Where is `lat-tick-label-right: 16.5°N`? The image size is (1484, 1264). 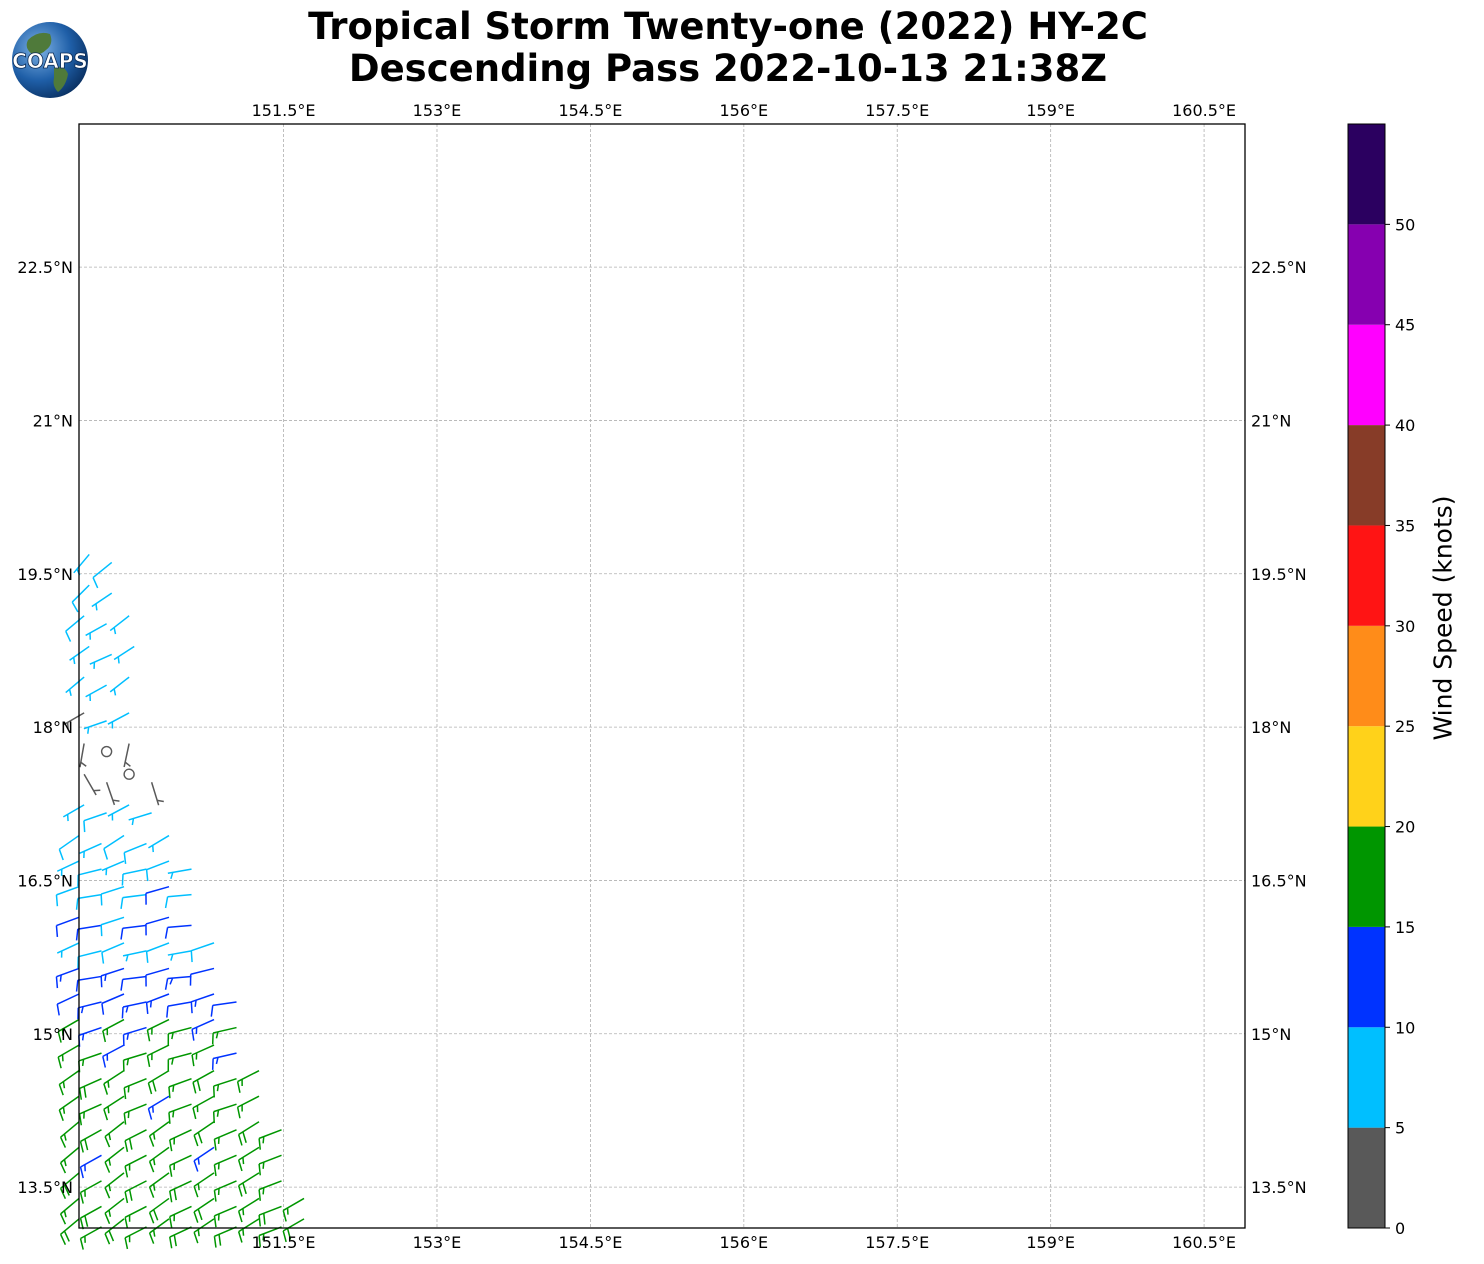 lat-tick-label-right: 16.5°N is located at coordinates (1279, 880).